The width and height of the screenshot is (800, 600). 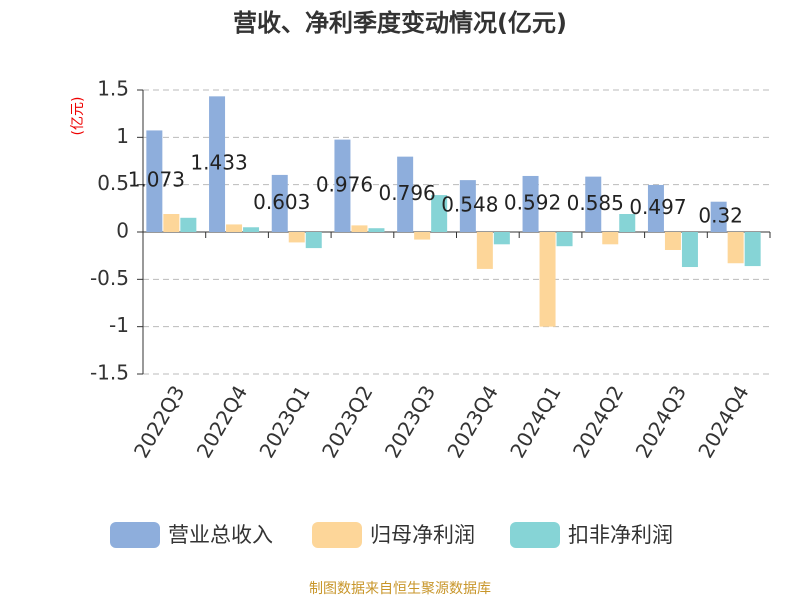 What do you see at coordinates (400, 589) in the screenshot?
I see `source-note: 制图数据来自恒生聚源数据库` at bounding box center [400, 589].